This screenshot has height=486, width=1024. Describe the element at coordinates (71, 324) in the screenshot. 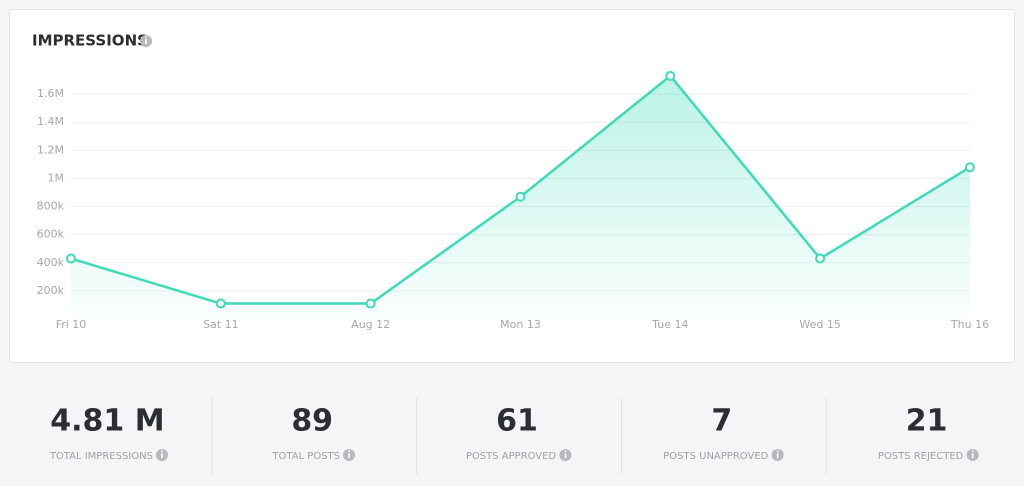

I see `x-tick-label: Fri 10` at that location.